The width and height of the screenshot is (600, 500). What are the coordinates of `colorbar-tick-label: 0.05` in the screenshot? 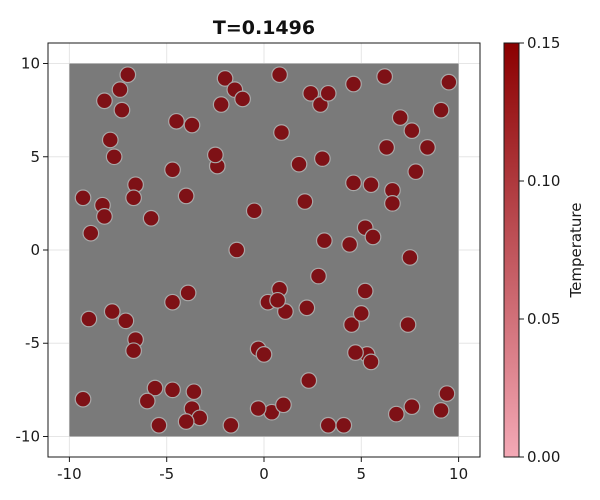 It's located at (543, 319).